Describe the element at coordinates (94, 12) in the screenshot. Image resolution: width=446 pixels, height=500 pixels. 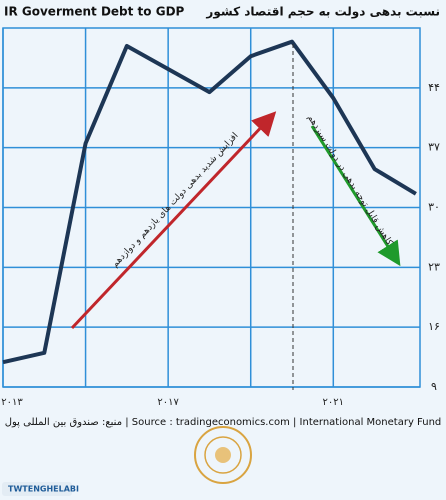
I see `chart-title: IR Goverment Debt to GDP` at that location.